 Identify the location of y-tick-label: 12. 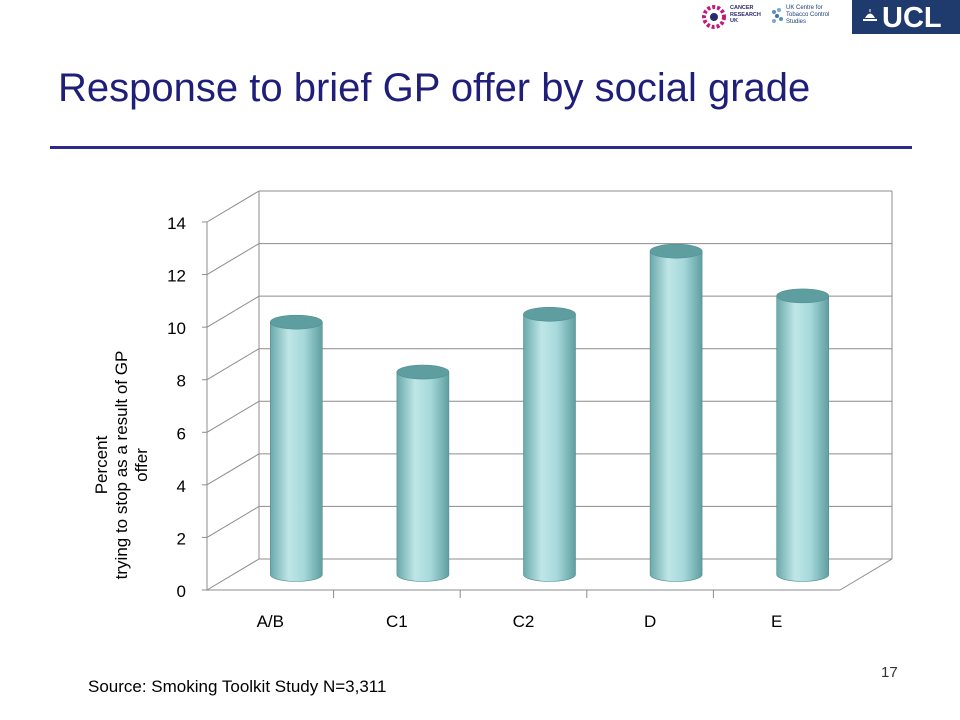
(176, 276).